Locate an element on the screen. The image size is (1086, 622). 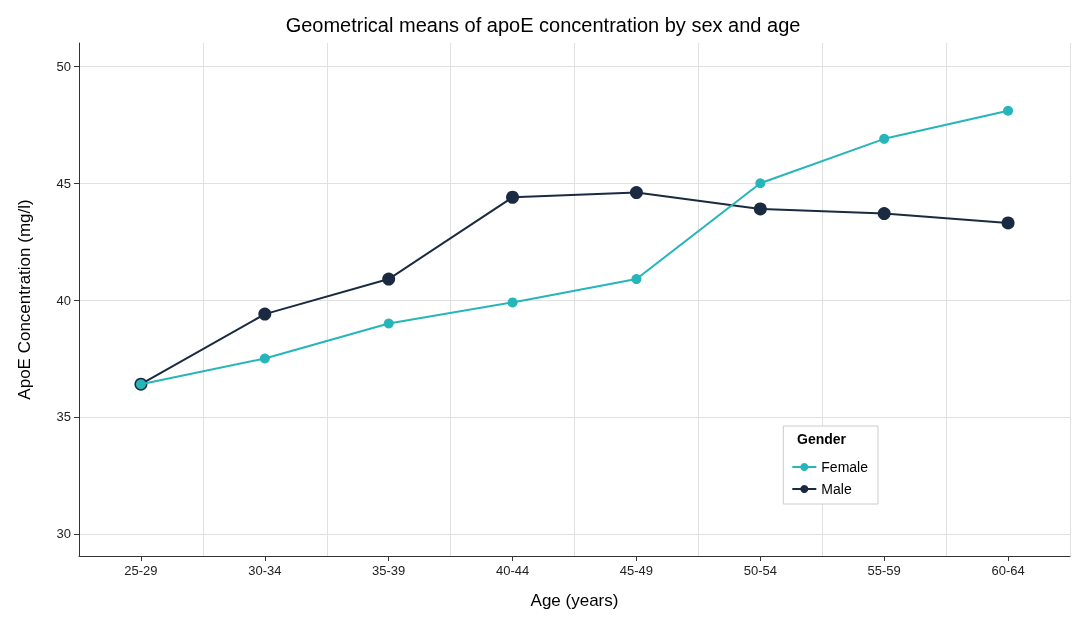
x-tick-label: 50-54 is located at coordinates (760, 570).